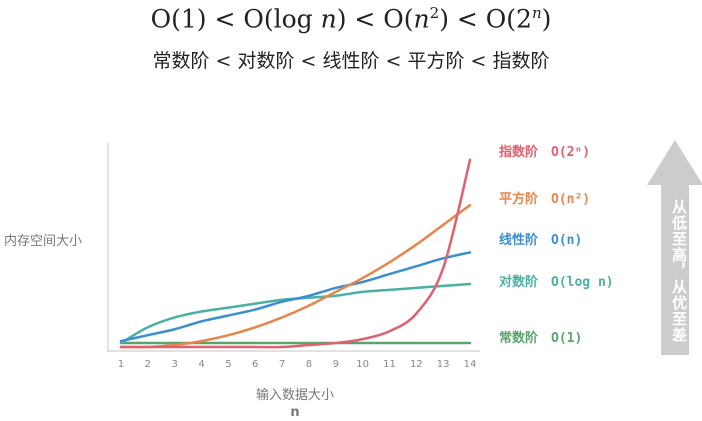 The image size is (702, 421). Describe the element at coordinates (519, 240) in the screenshot. I see `legend-name: 线性阶` at that location.